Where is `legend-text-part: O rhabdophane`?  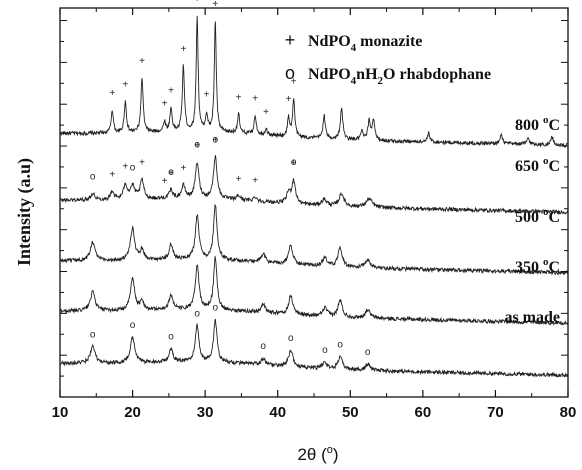
legend-text-part: O rhabdophane is located at coordinates (437, 74).